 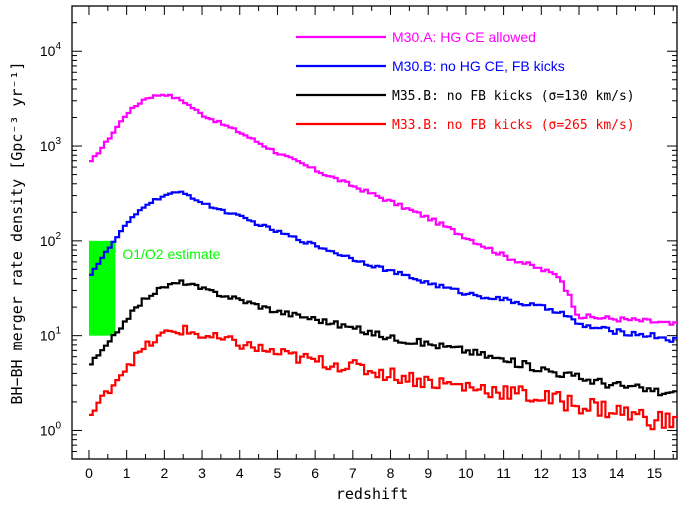 I want to click on x-tick-label: 3, so click(x=202, y=473).